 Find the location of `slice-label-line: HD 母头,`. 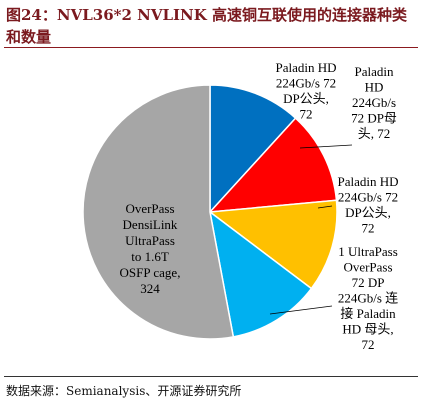

slice-label-line: HD 母头, is located at coordinates (367, 329).